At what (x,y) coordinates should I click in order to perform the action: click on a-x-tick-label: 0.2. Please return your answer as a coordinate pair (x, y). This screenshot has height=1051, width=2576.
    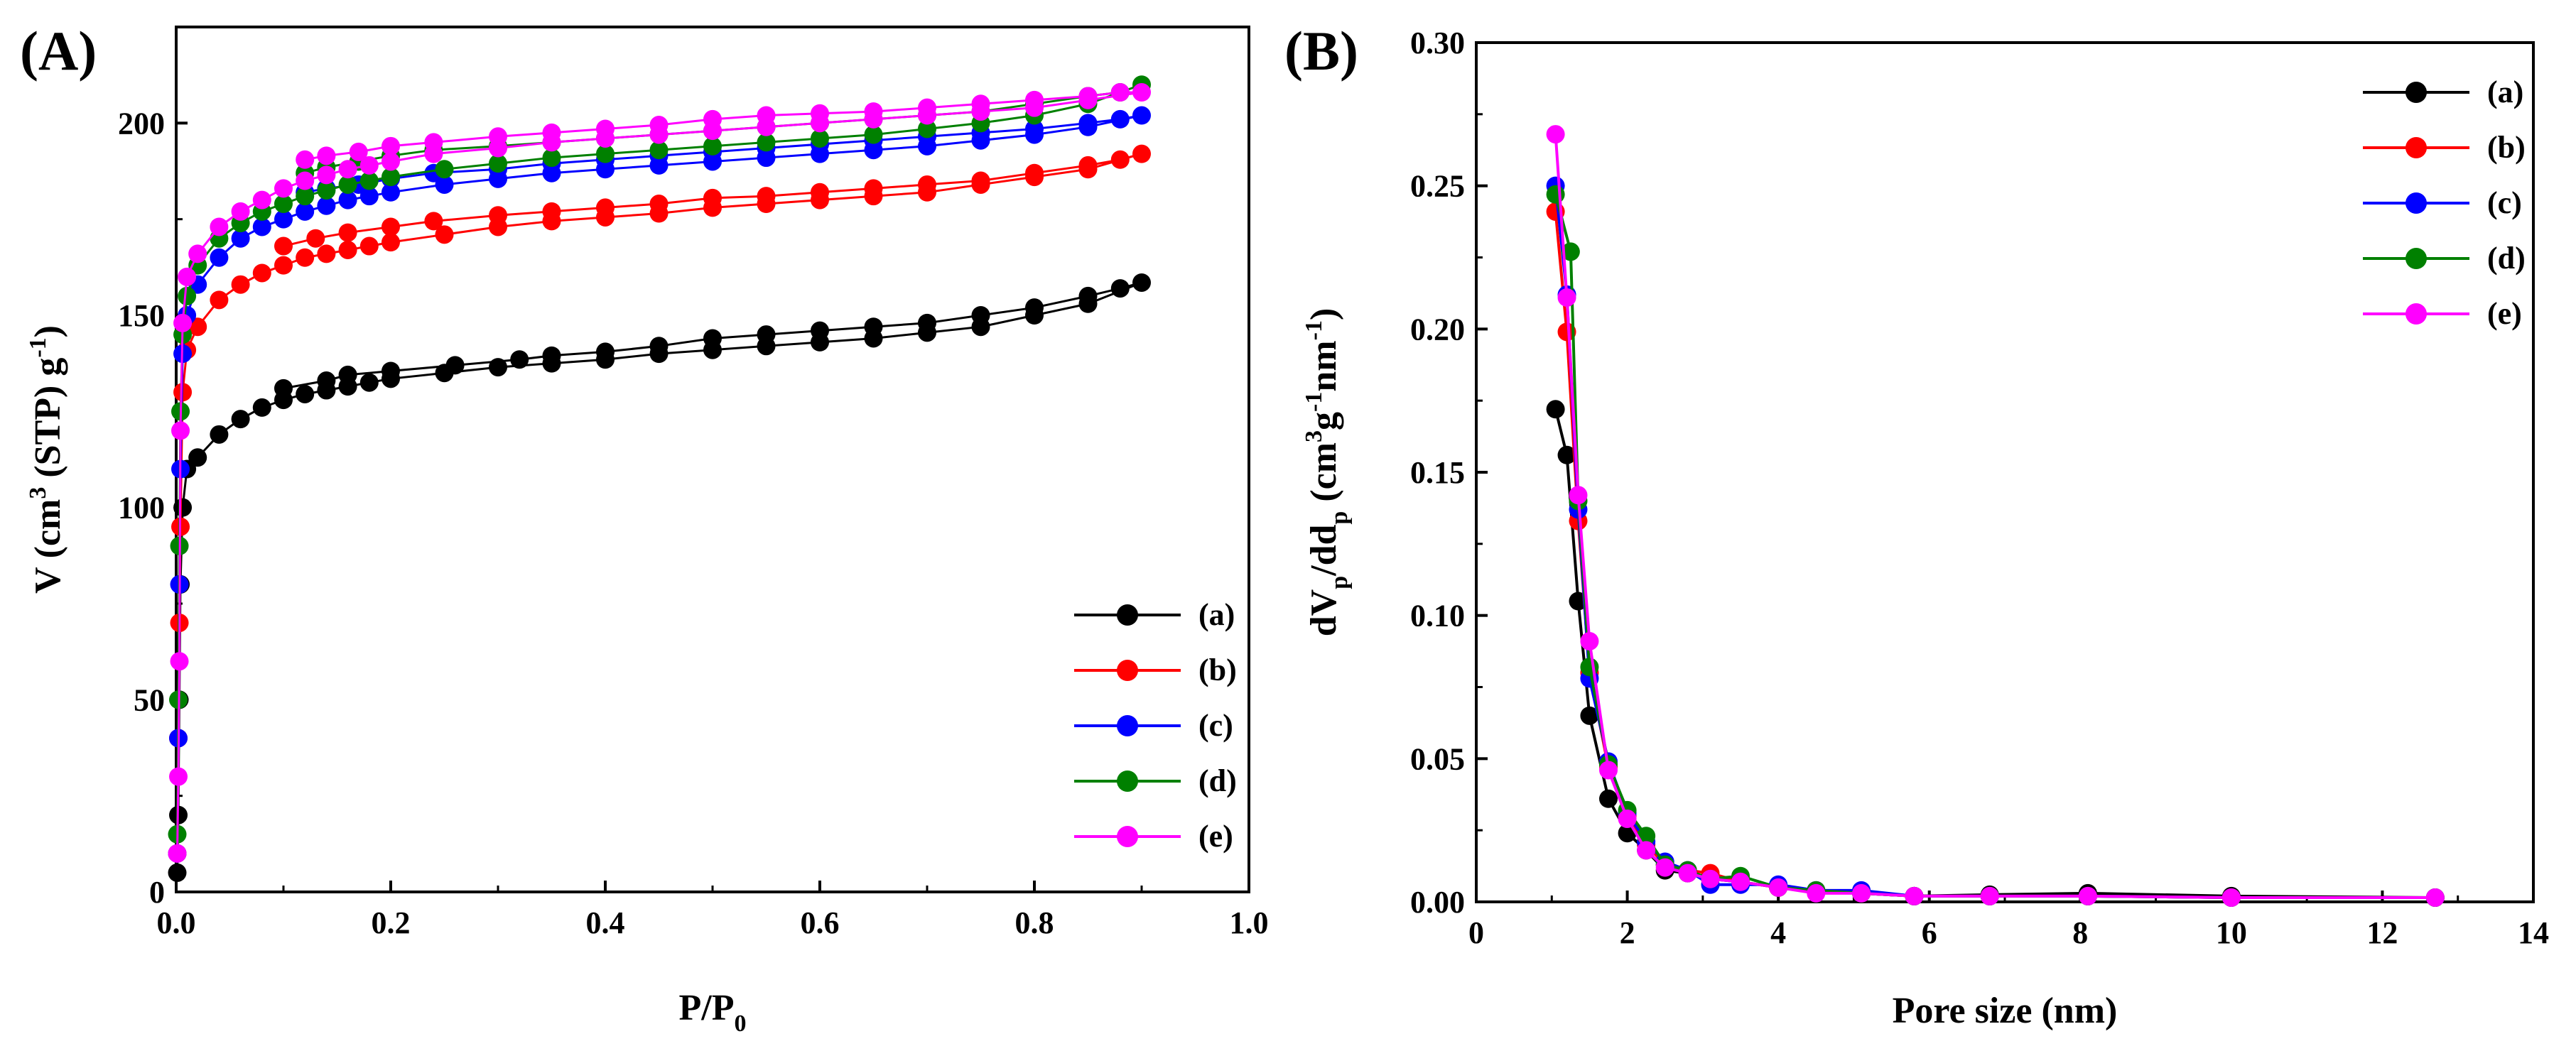
    Looking at the image, I should click on (391, 923).